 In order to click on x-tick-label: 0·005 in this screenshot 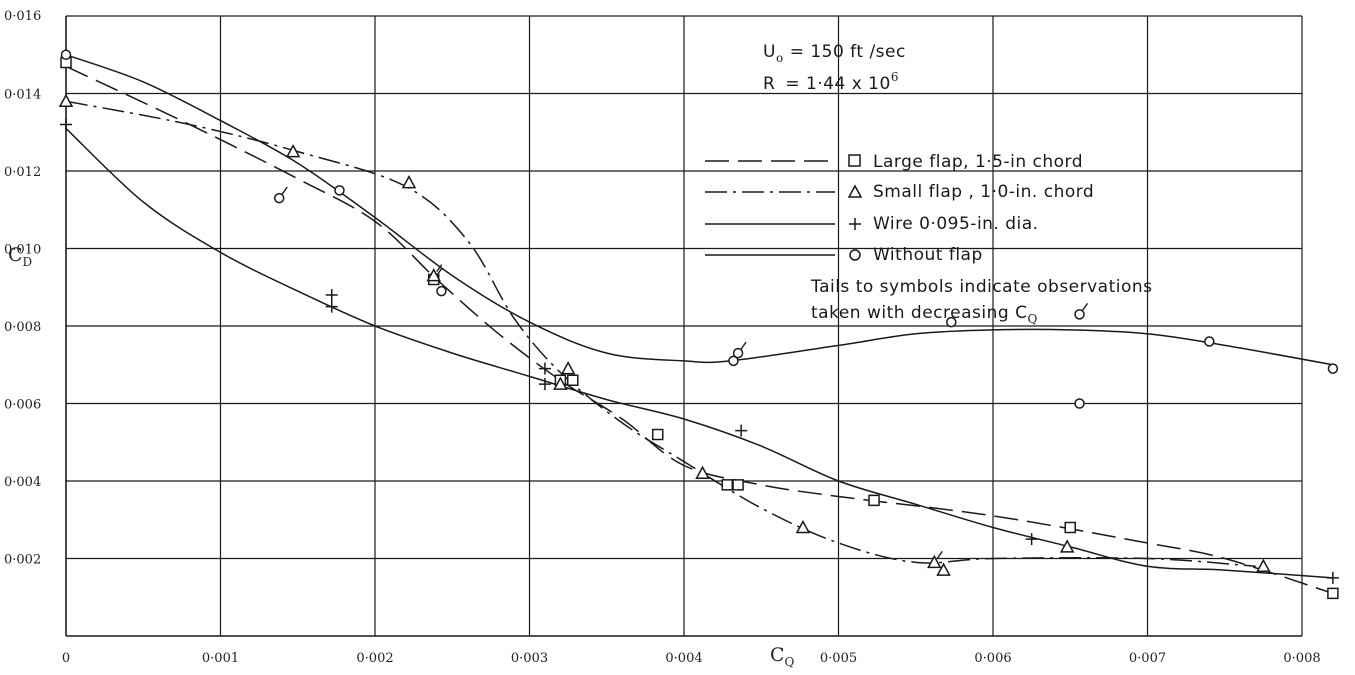, I will do `click(838, 658)`.